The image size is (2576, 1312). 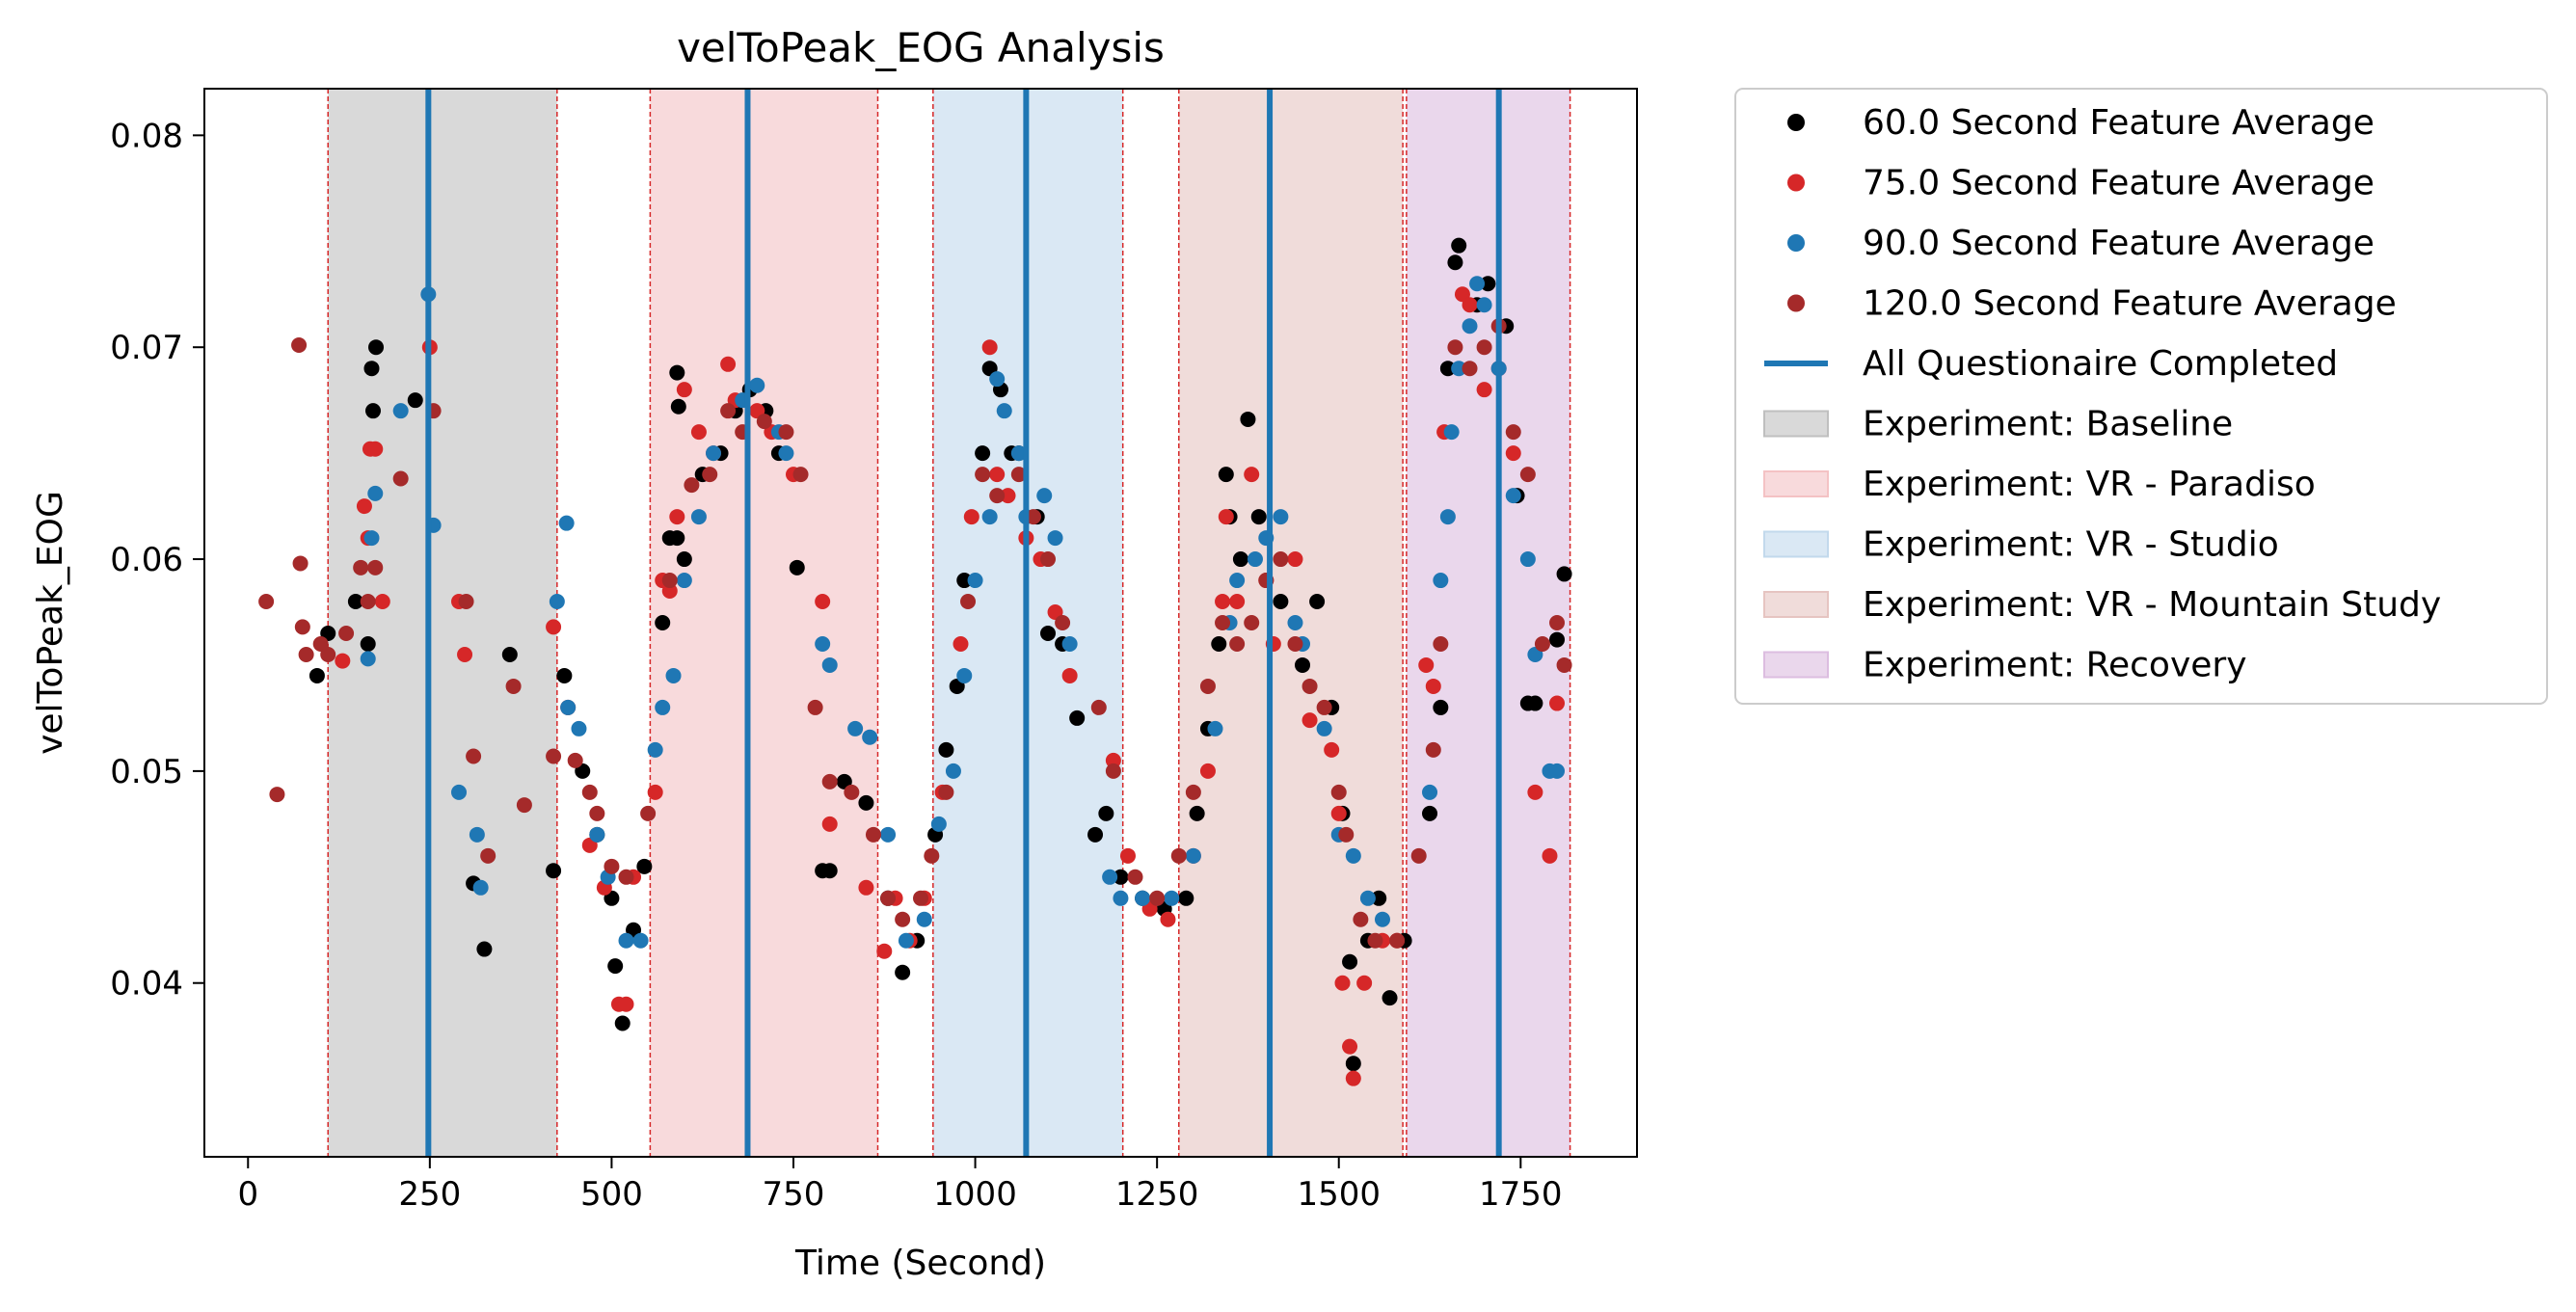 What do you see at coordinates (2119, 183) in the screenshot?
I see `legend-label-1: 75.0 Second Feature Average` at bounding box center [2119, 183].